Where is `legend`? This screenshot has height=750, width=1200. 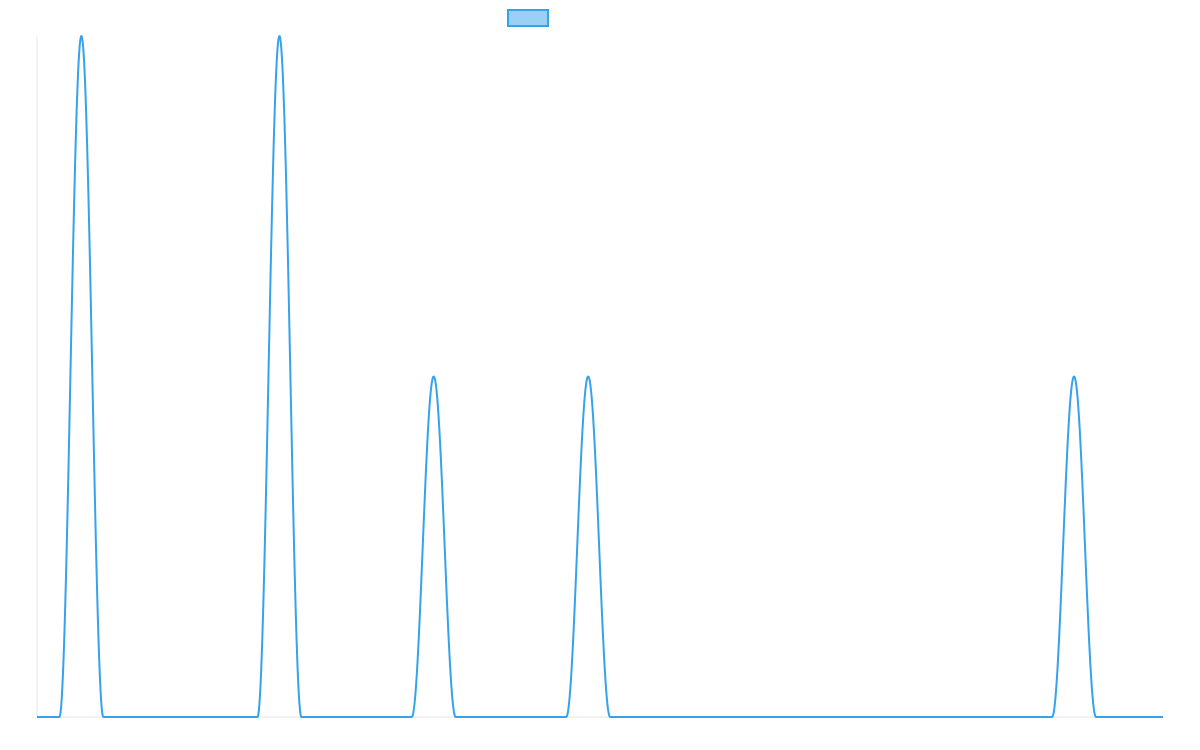 legend is located at coordinates (528, 18).